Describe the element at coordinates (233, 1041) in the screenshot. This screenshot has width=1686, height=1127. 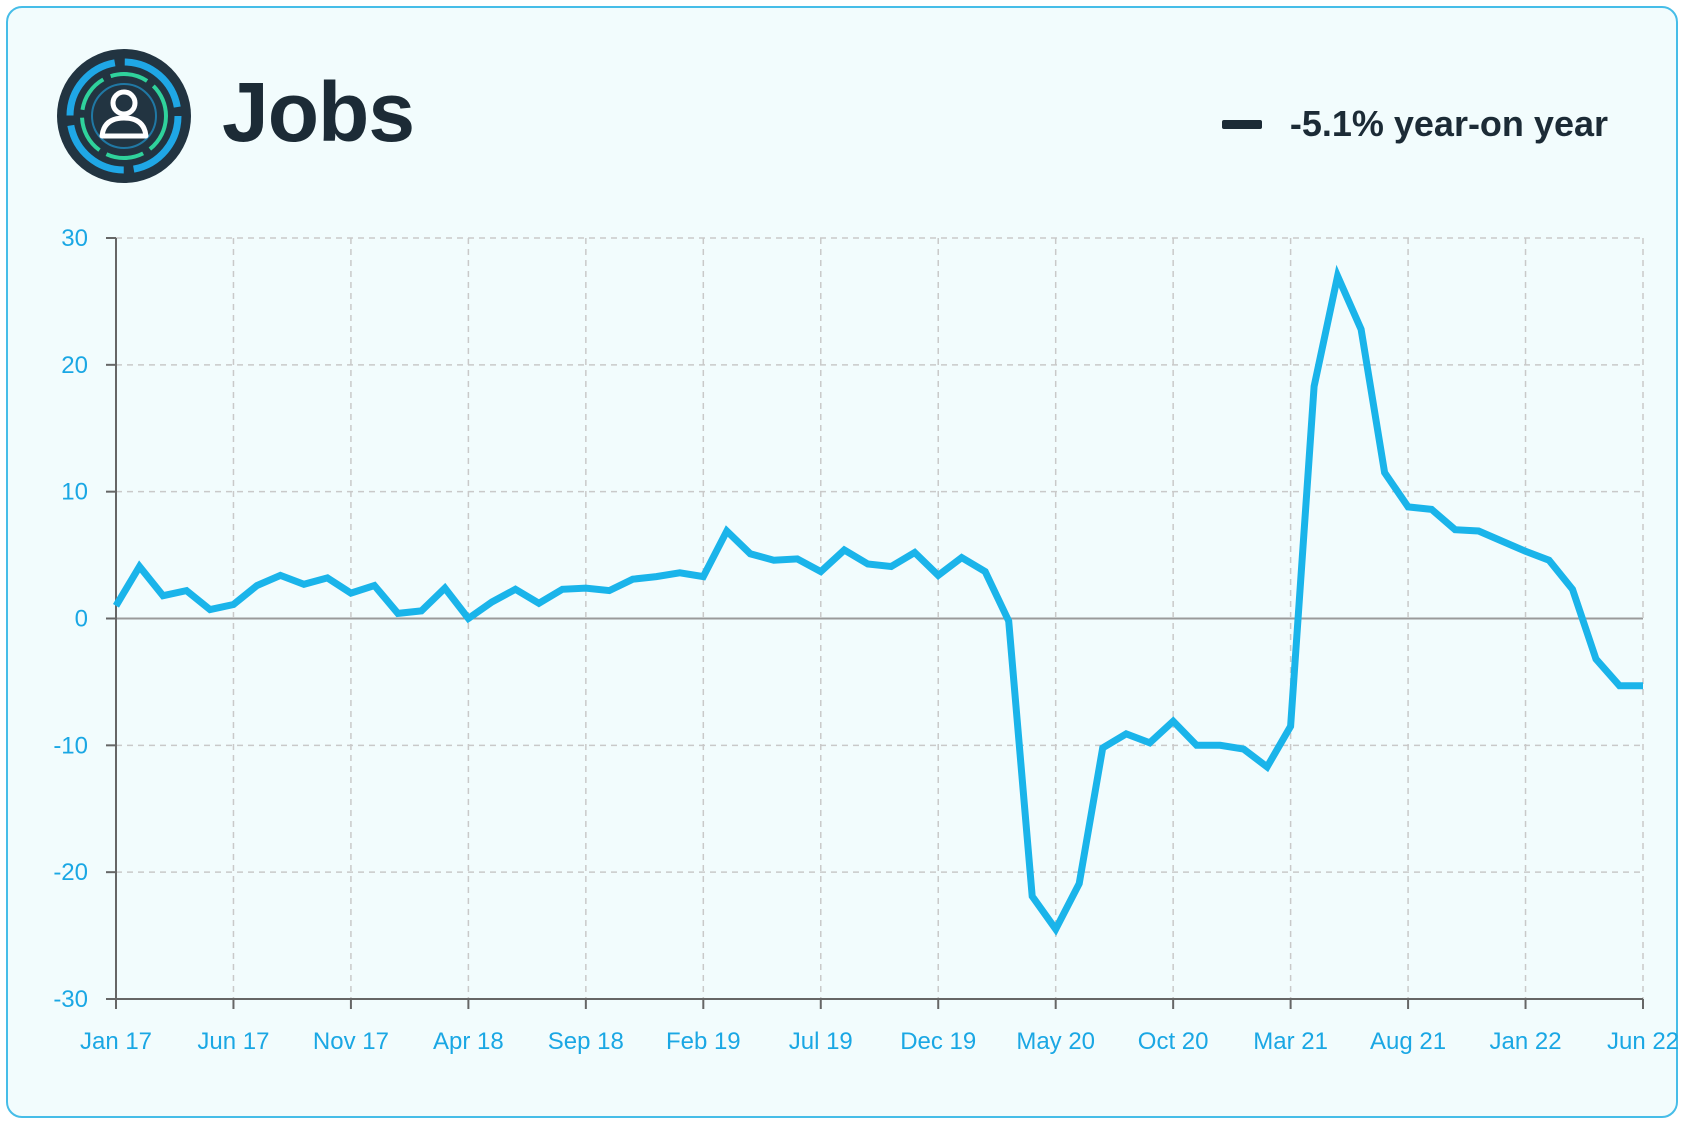
I see `x-tick-label: Jun 17` at that location.